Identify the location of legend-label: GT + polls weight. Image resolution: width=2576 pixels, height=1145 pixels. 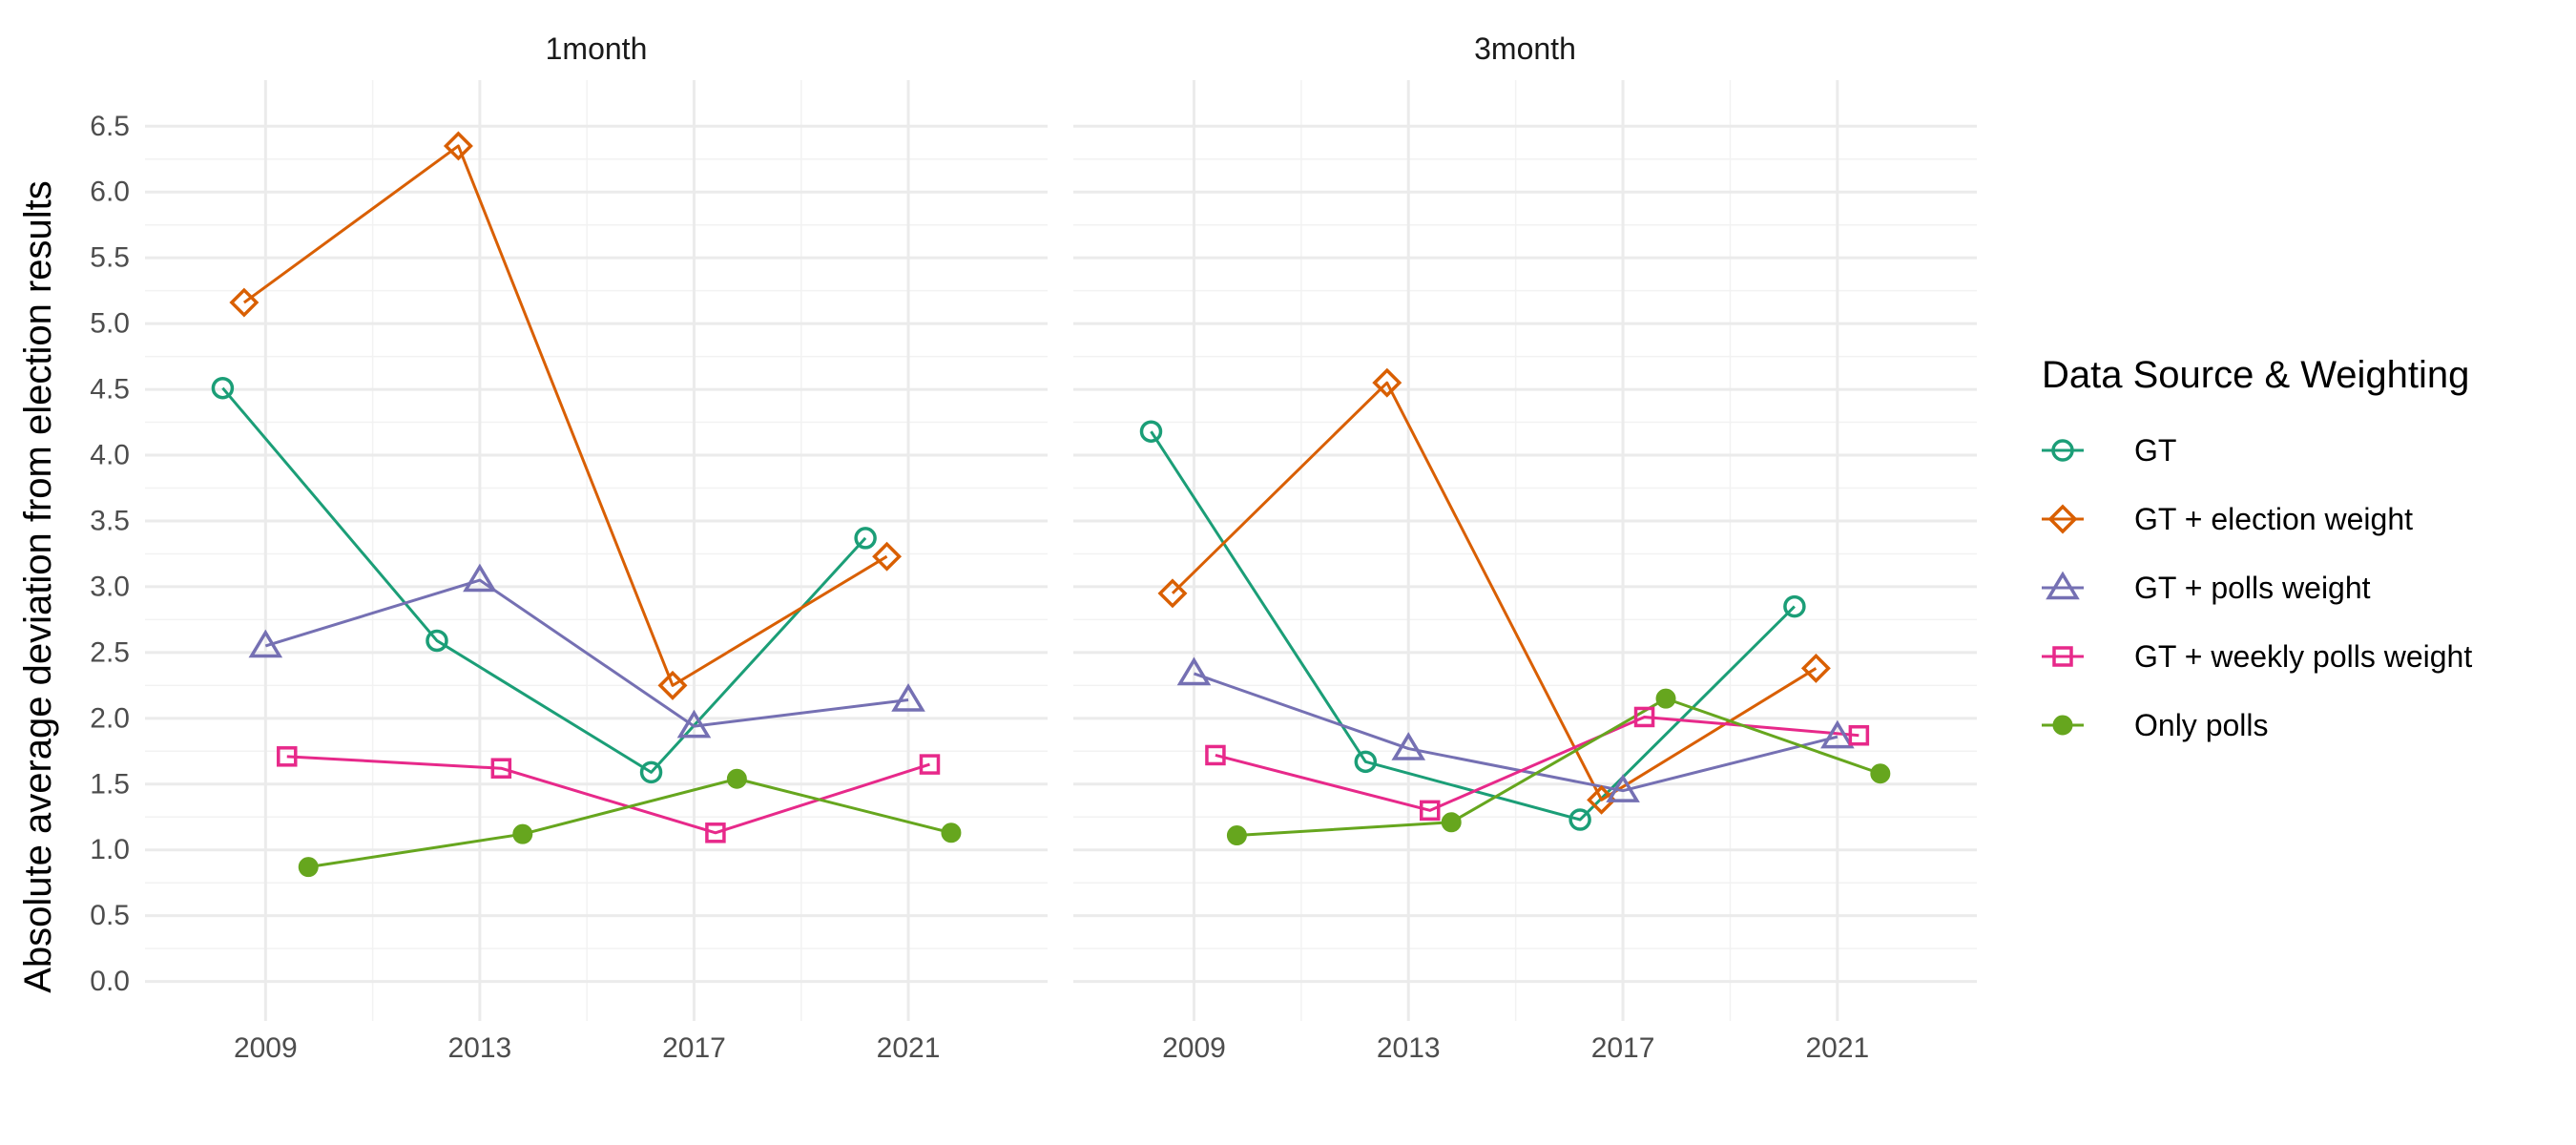
(2252, 588).